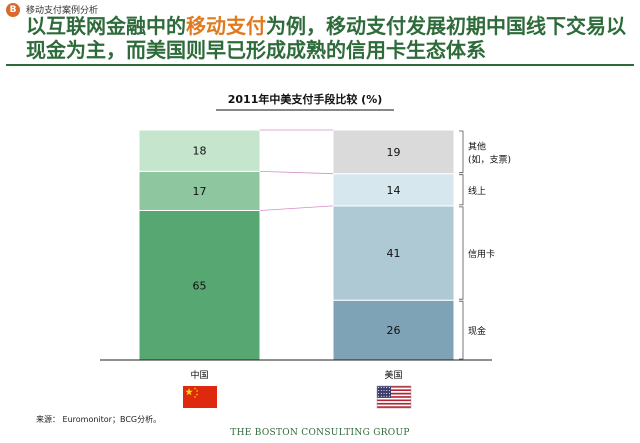 The height and width of the screenshot is (443, 640). I want to click on data-label-0-0: 65, so click(200, 285).